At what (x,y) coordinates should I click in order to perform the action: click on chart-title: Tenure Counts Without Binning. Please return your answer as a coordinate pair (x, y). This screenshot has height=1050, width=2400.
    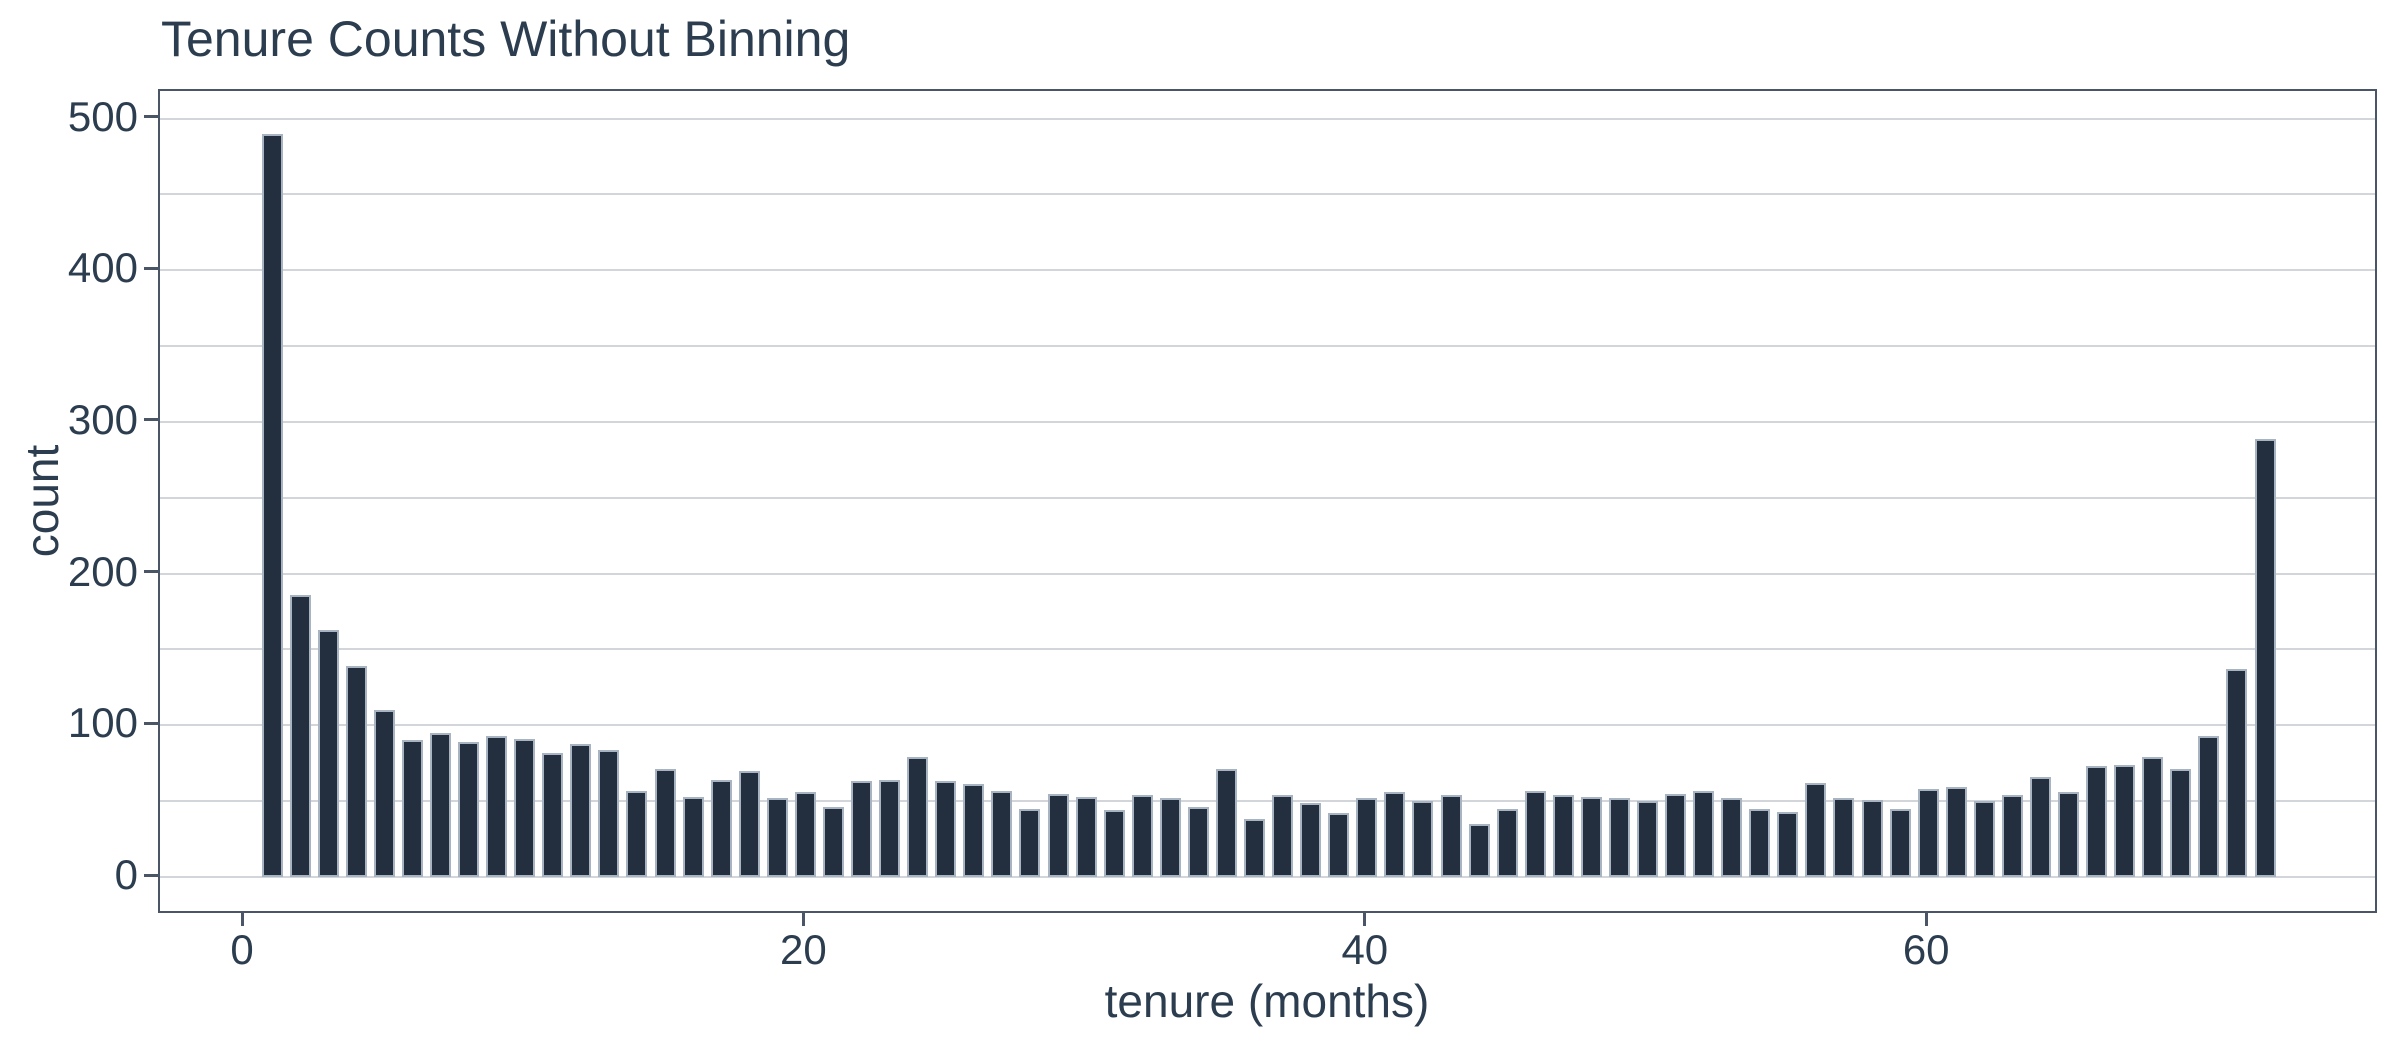
    Looking at the image, I should click on (506, 39).